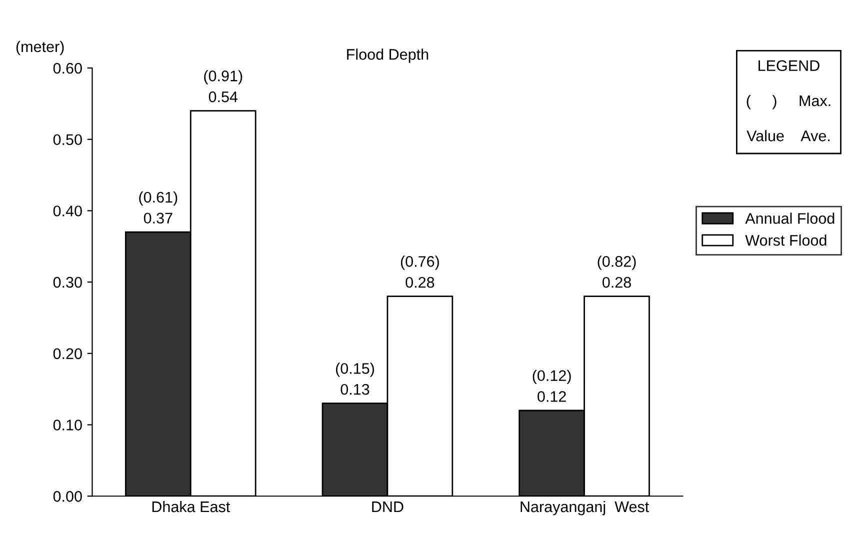 The image size is (862, 544). I want to click on y-axis-title: (meter), so click(40, 48).